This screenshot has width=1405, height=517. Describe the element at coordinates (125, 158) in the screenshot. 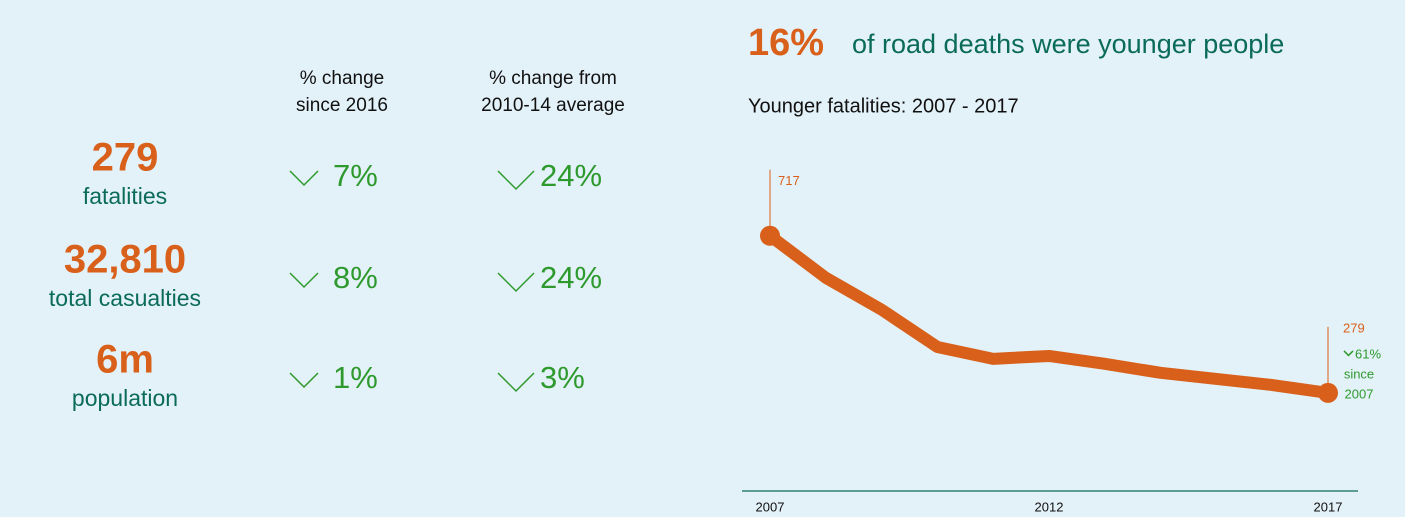

I see `stat-value: 279` at that location.